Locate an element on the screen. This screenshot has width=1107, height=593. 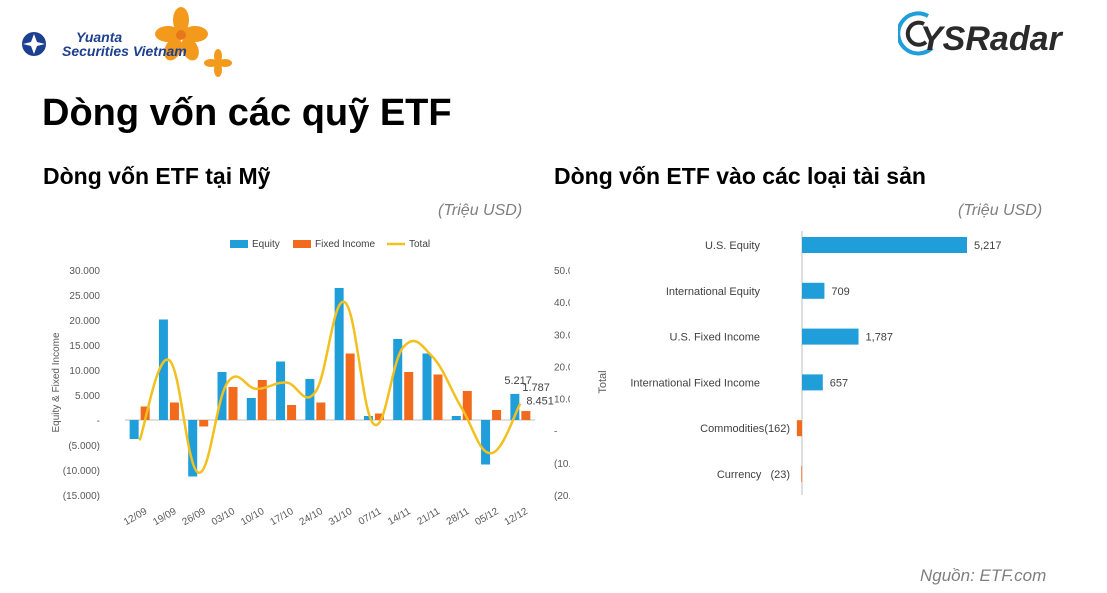
x-tick-label: 07/11 is located at coordinates (370, 517).